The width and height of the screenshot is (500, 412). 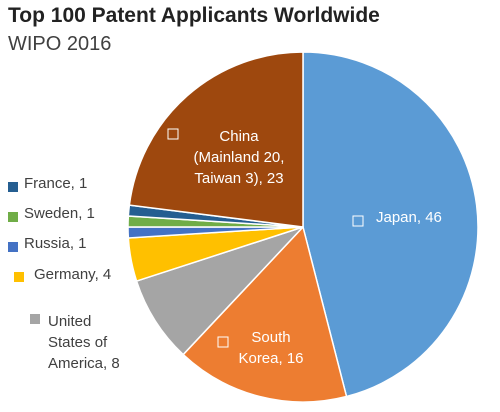 What do you see at coordinates (194, 15) in the screenshot?
I see `chart-title: Top 100 Patent Applicants Worldwide` at bounding box center [194, 15].